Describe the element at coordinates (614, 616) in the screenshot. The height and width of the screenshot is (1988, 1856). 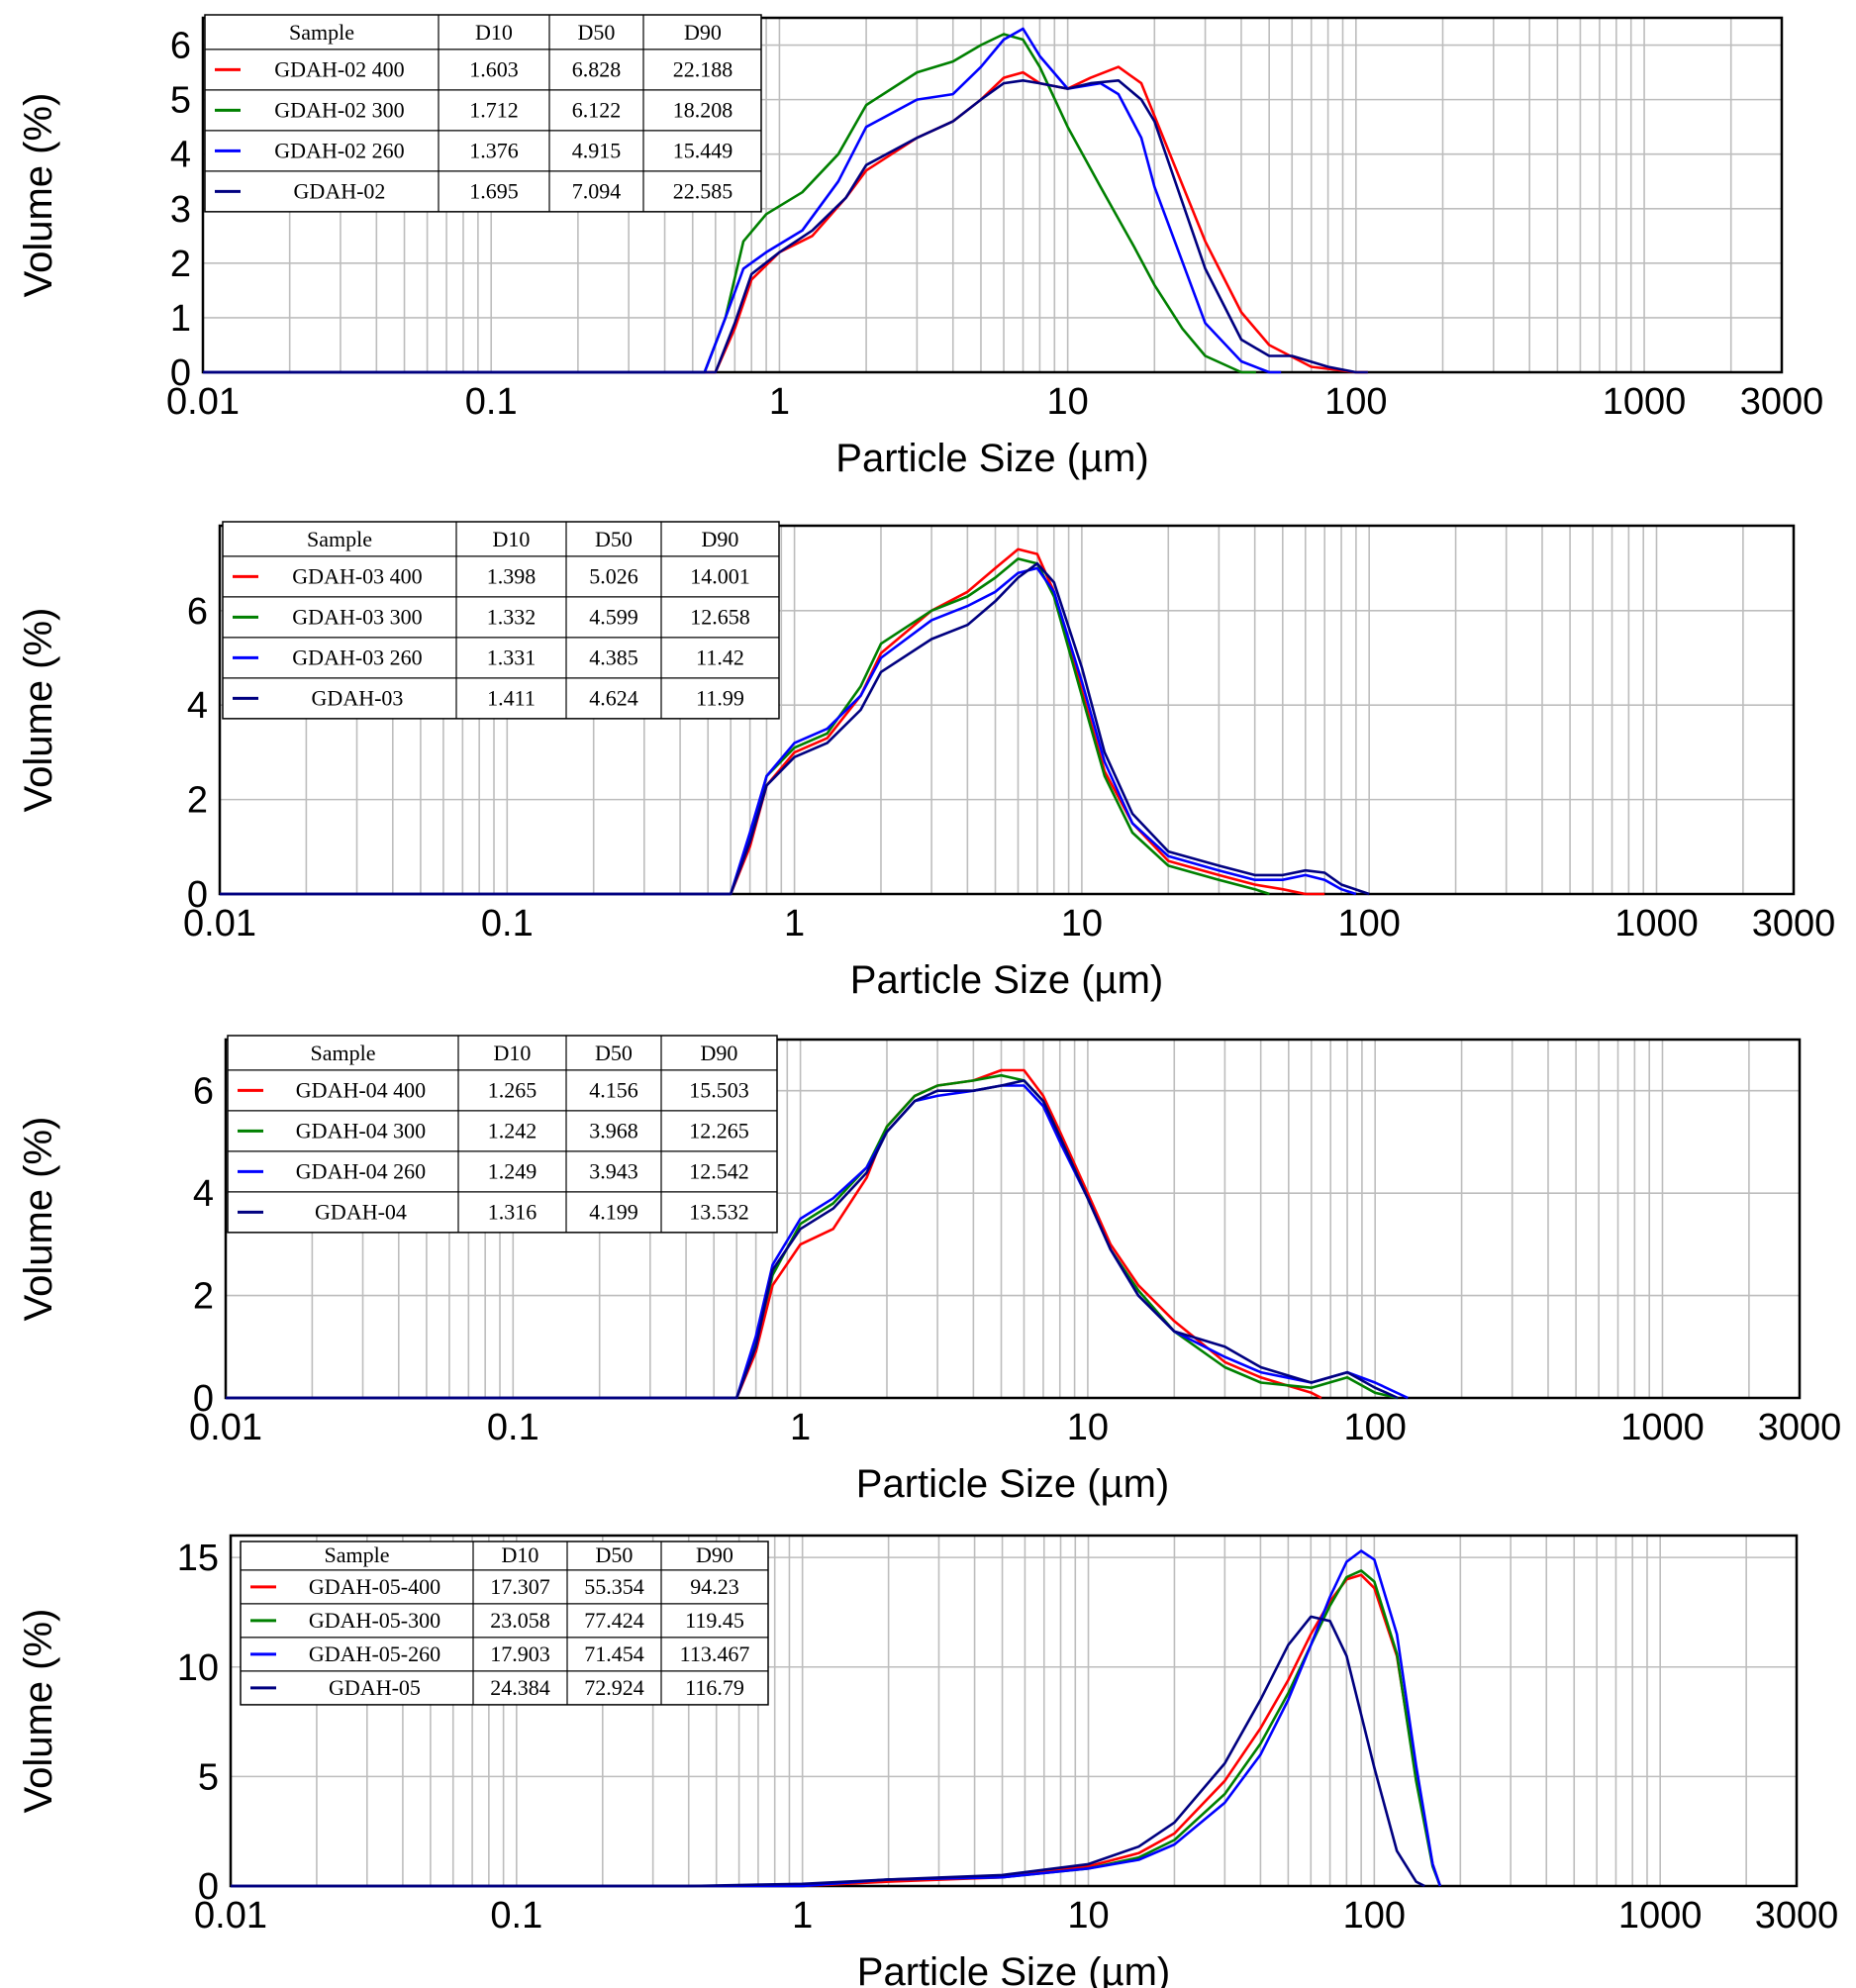
I see `legend-d50-value: 4.599` at that location.